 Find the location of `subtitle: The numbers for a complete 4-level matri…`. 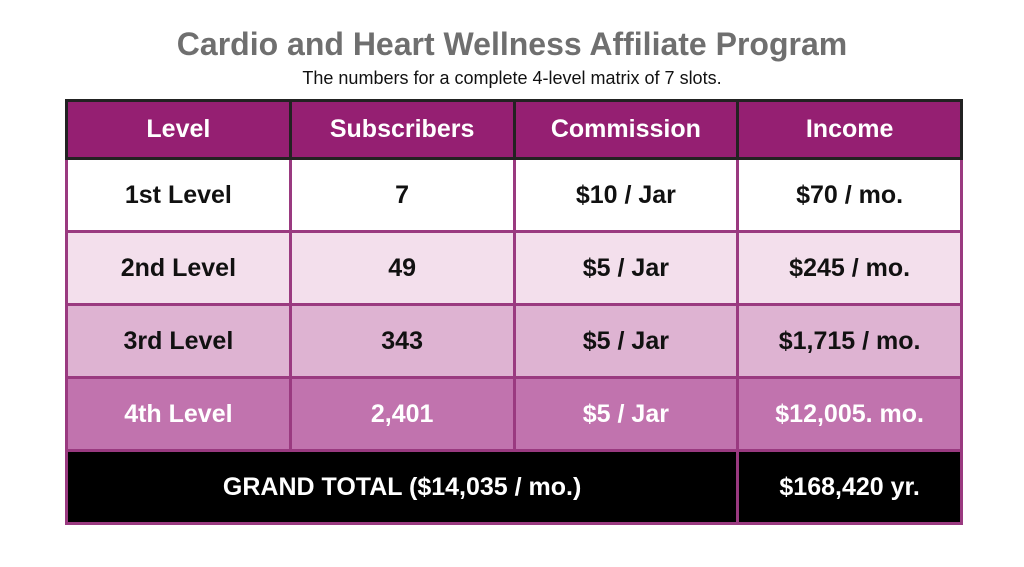

subtitle: The numbers for a complete 4-level matri… is located at coordinates (512, 78).